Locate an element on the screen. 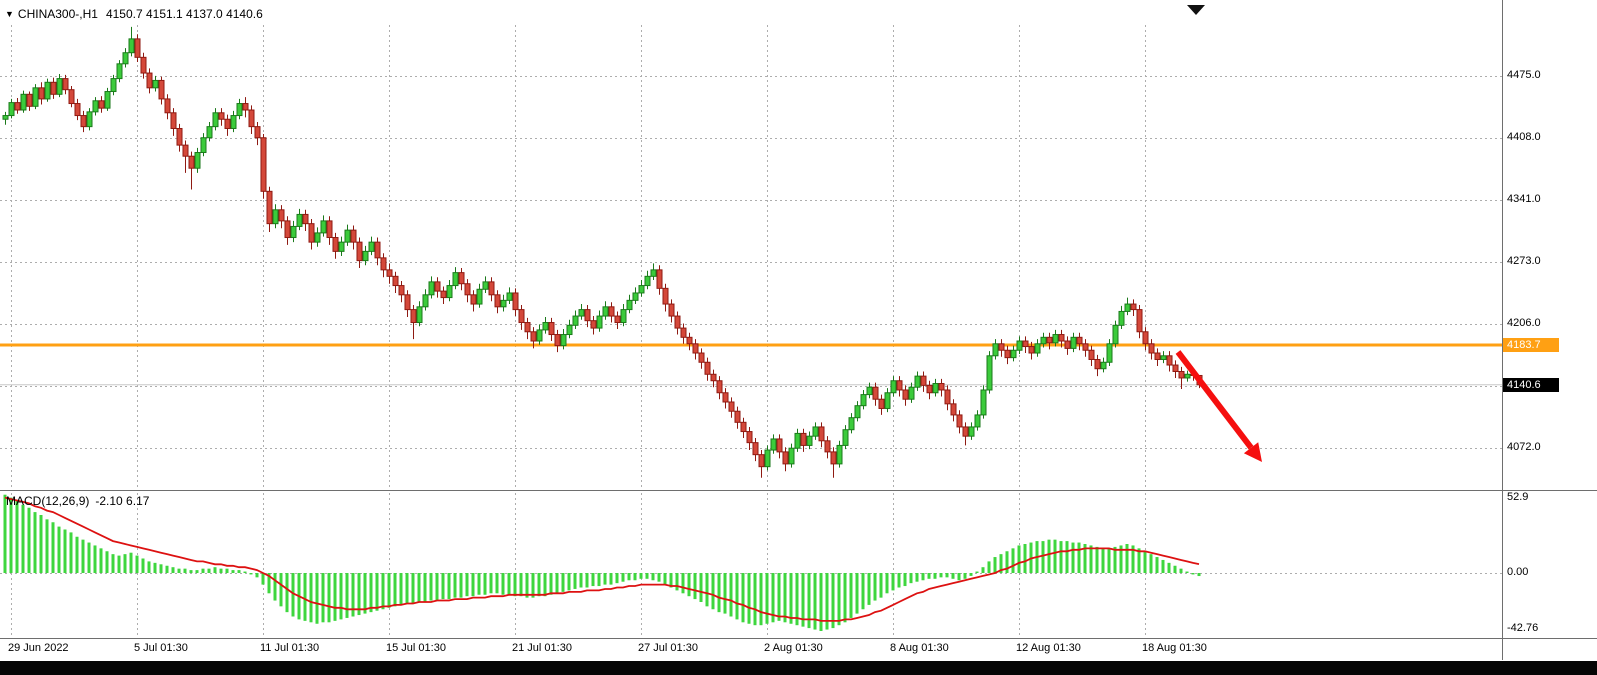  time-axis-label: 15 Jul 01:30 is located at coordinates (416, 648).